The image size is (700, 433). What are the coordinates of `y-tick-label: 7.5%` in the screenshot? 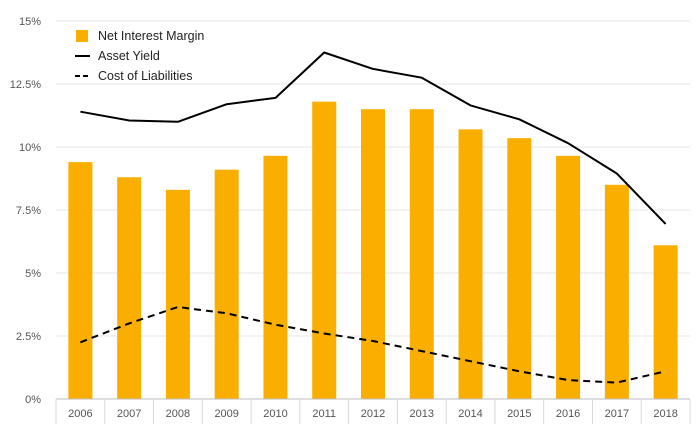 It's located at (28, 211).